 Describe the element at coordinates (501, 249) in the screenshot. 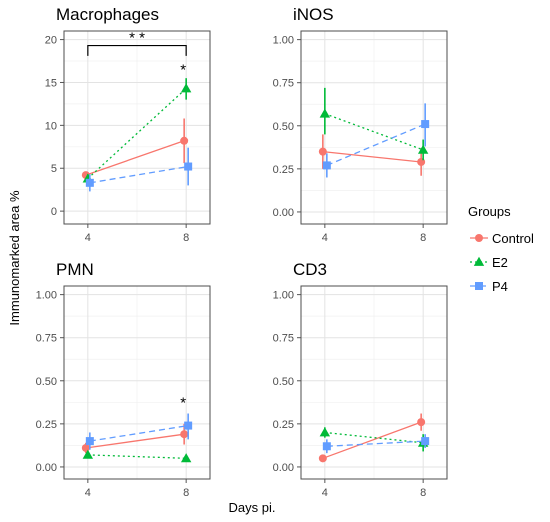

I see `legend: Groups Control E2 P4` at that location.